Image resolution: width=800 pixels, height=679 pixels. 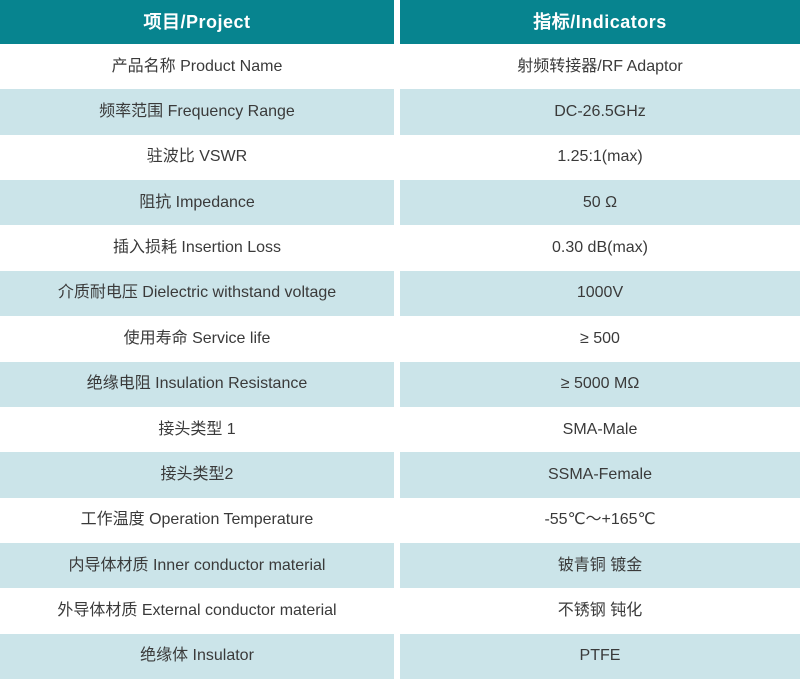 What do you see at coordinates (600, 203) in the screenshot?
I see `row-value: 50 Ω` at bounding box center [600, 203].